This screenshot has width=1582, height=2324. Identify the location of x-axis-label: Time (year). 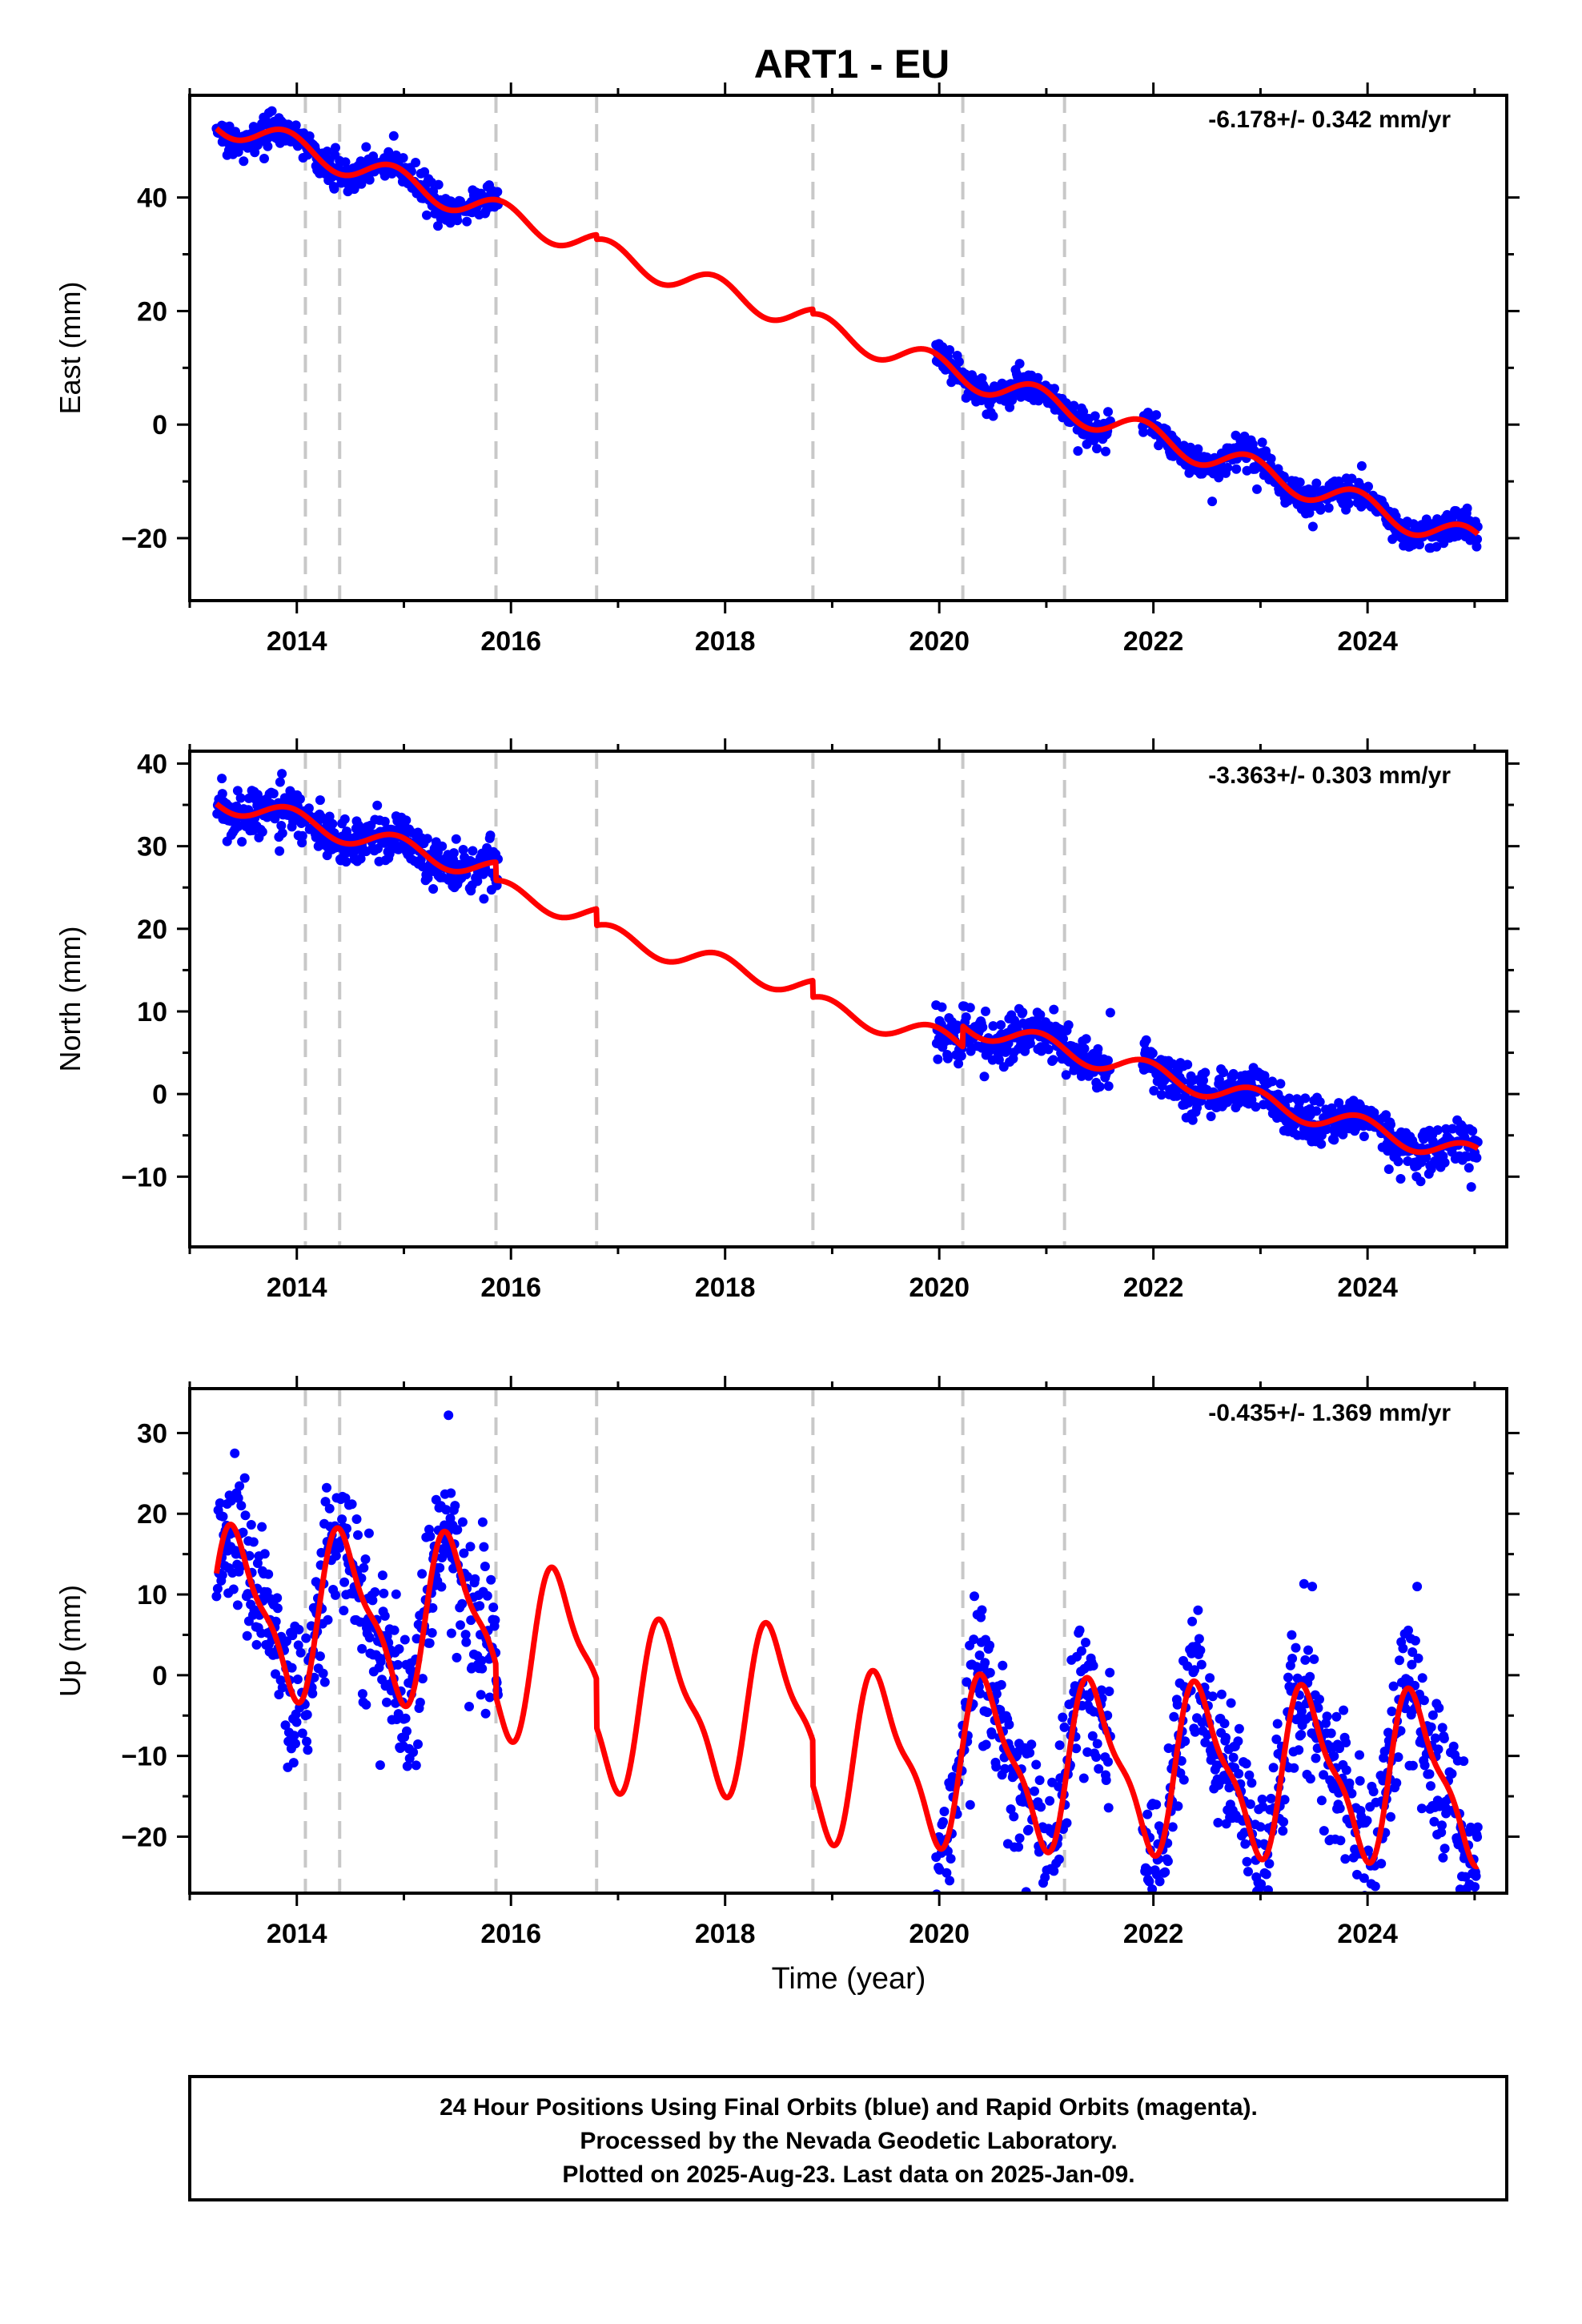
(849, 1979).